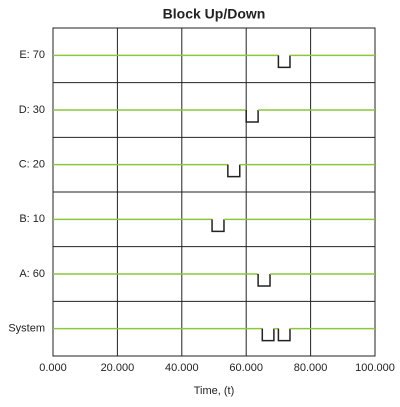 This screenshot has height=407, width=400. I want to click on x-tick-label: 100.000, so click(375, 368).